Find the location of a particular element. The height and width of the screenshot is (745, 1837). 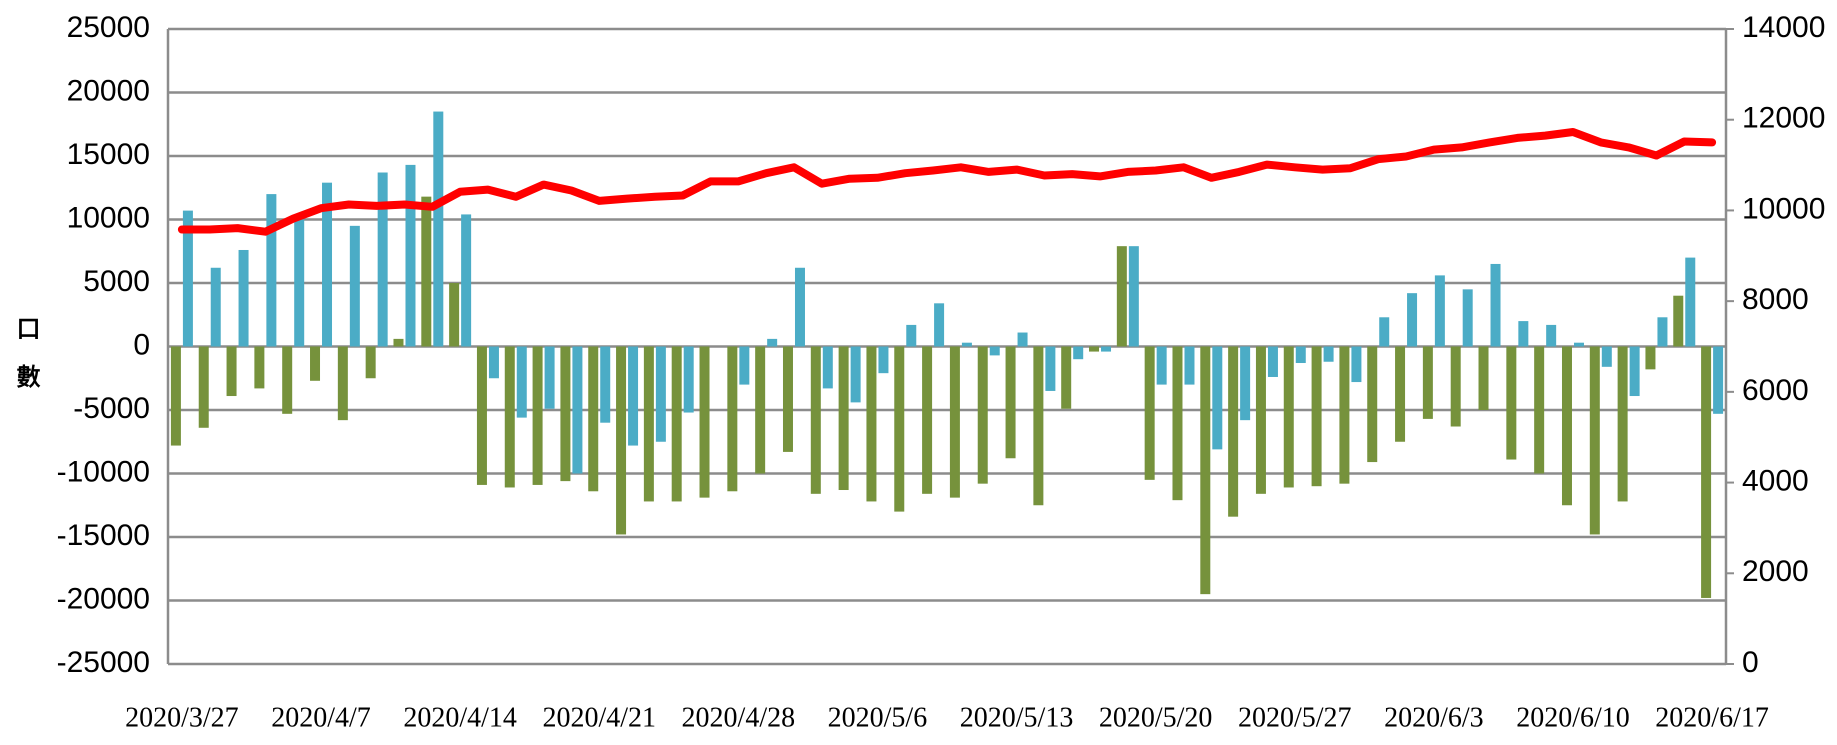

x-tick-label: 2020/5/6 is located at coordinates (878, 717).